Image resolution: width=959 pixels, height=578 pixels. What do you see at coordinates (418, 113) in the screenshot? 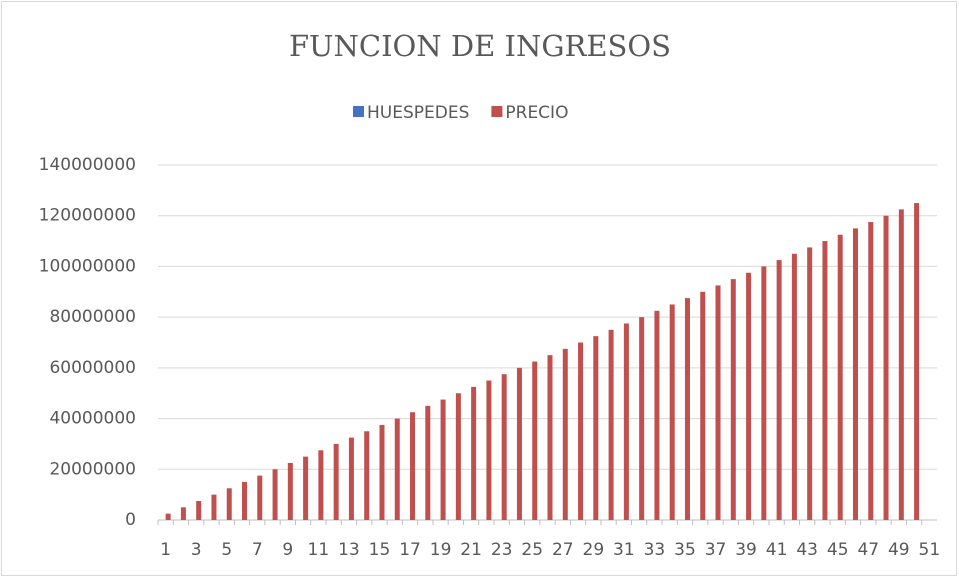
I see `legend-label: HUESPEDES` at bounding box center [418, 113].